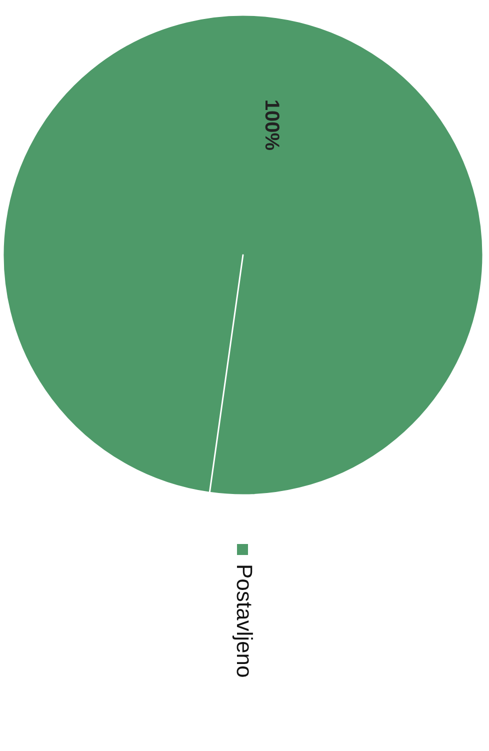 The height and width of the screenshot is (751, 489). Describe the element at coordinates (245, 621) in the screenshot. I see `legend-label: Postavljeno` at that location.